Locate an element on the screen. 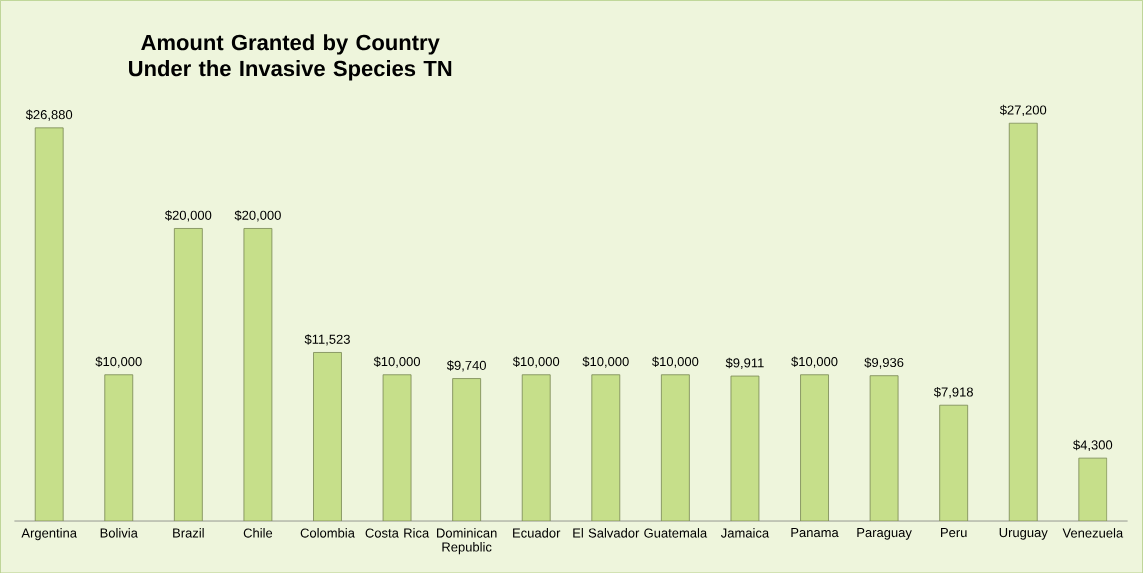 The height and width of the screenshot is (573, 1143). x-tick-label: Jamaica is located at coordinates (745, 532).